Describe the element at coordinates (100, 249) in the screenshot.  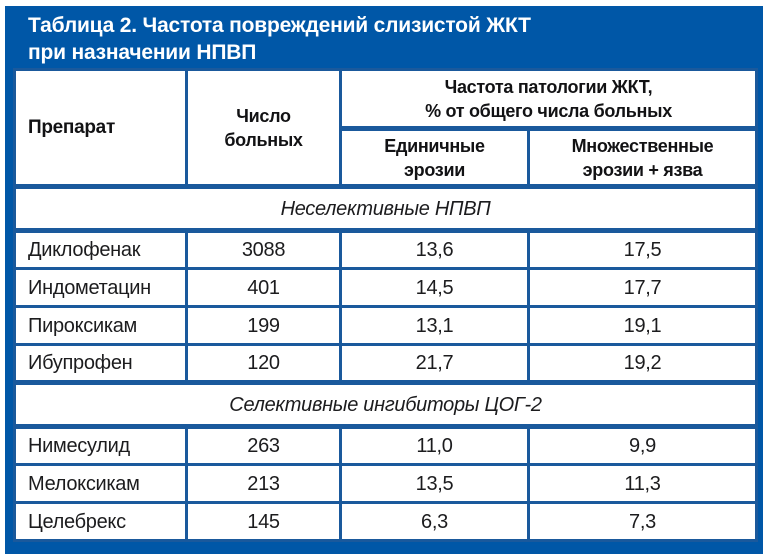
I see `drug-cell: Диклофенак` at that location.